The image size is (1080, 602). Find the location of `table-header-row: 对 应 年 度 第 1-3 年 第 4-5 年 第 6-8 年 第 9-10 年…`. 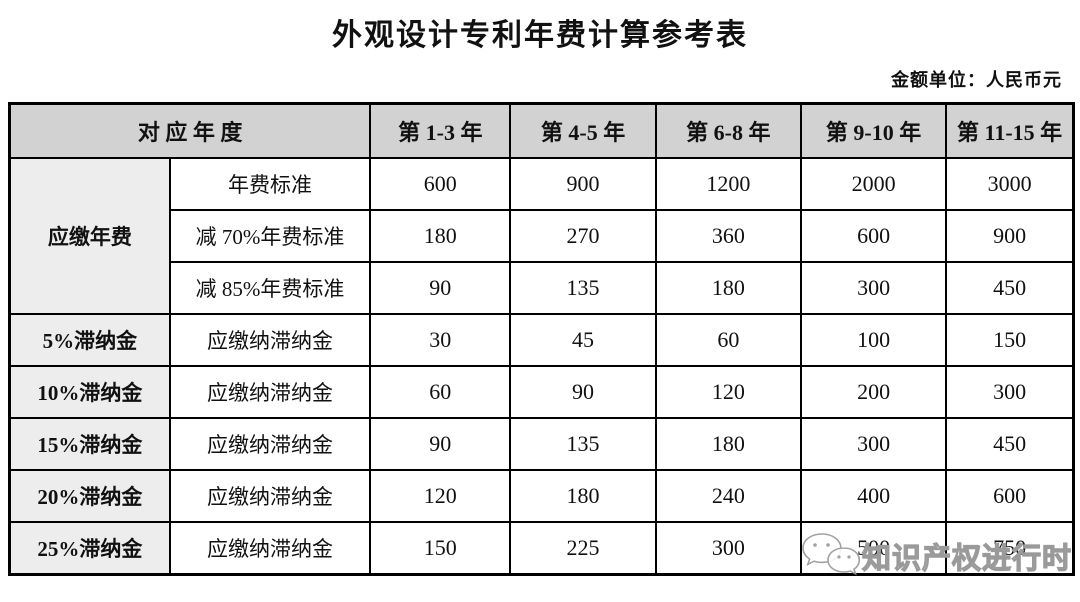

table-header-row: 对 应 年 度 第 1-3 年 第 4-5 年 第 6-8 年 第 9-10 年… is located at coordinates (541, 130).